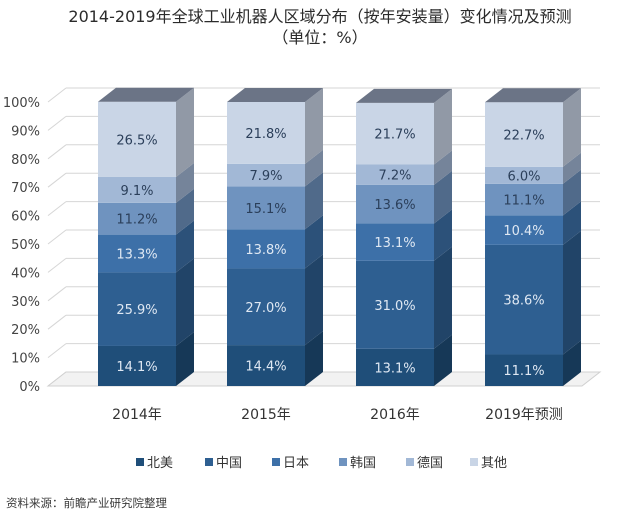  Describe the element at coordinates (25, 273) in the screenshot. I see `y-tick-label: 40%` at that location.